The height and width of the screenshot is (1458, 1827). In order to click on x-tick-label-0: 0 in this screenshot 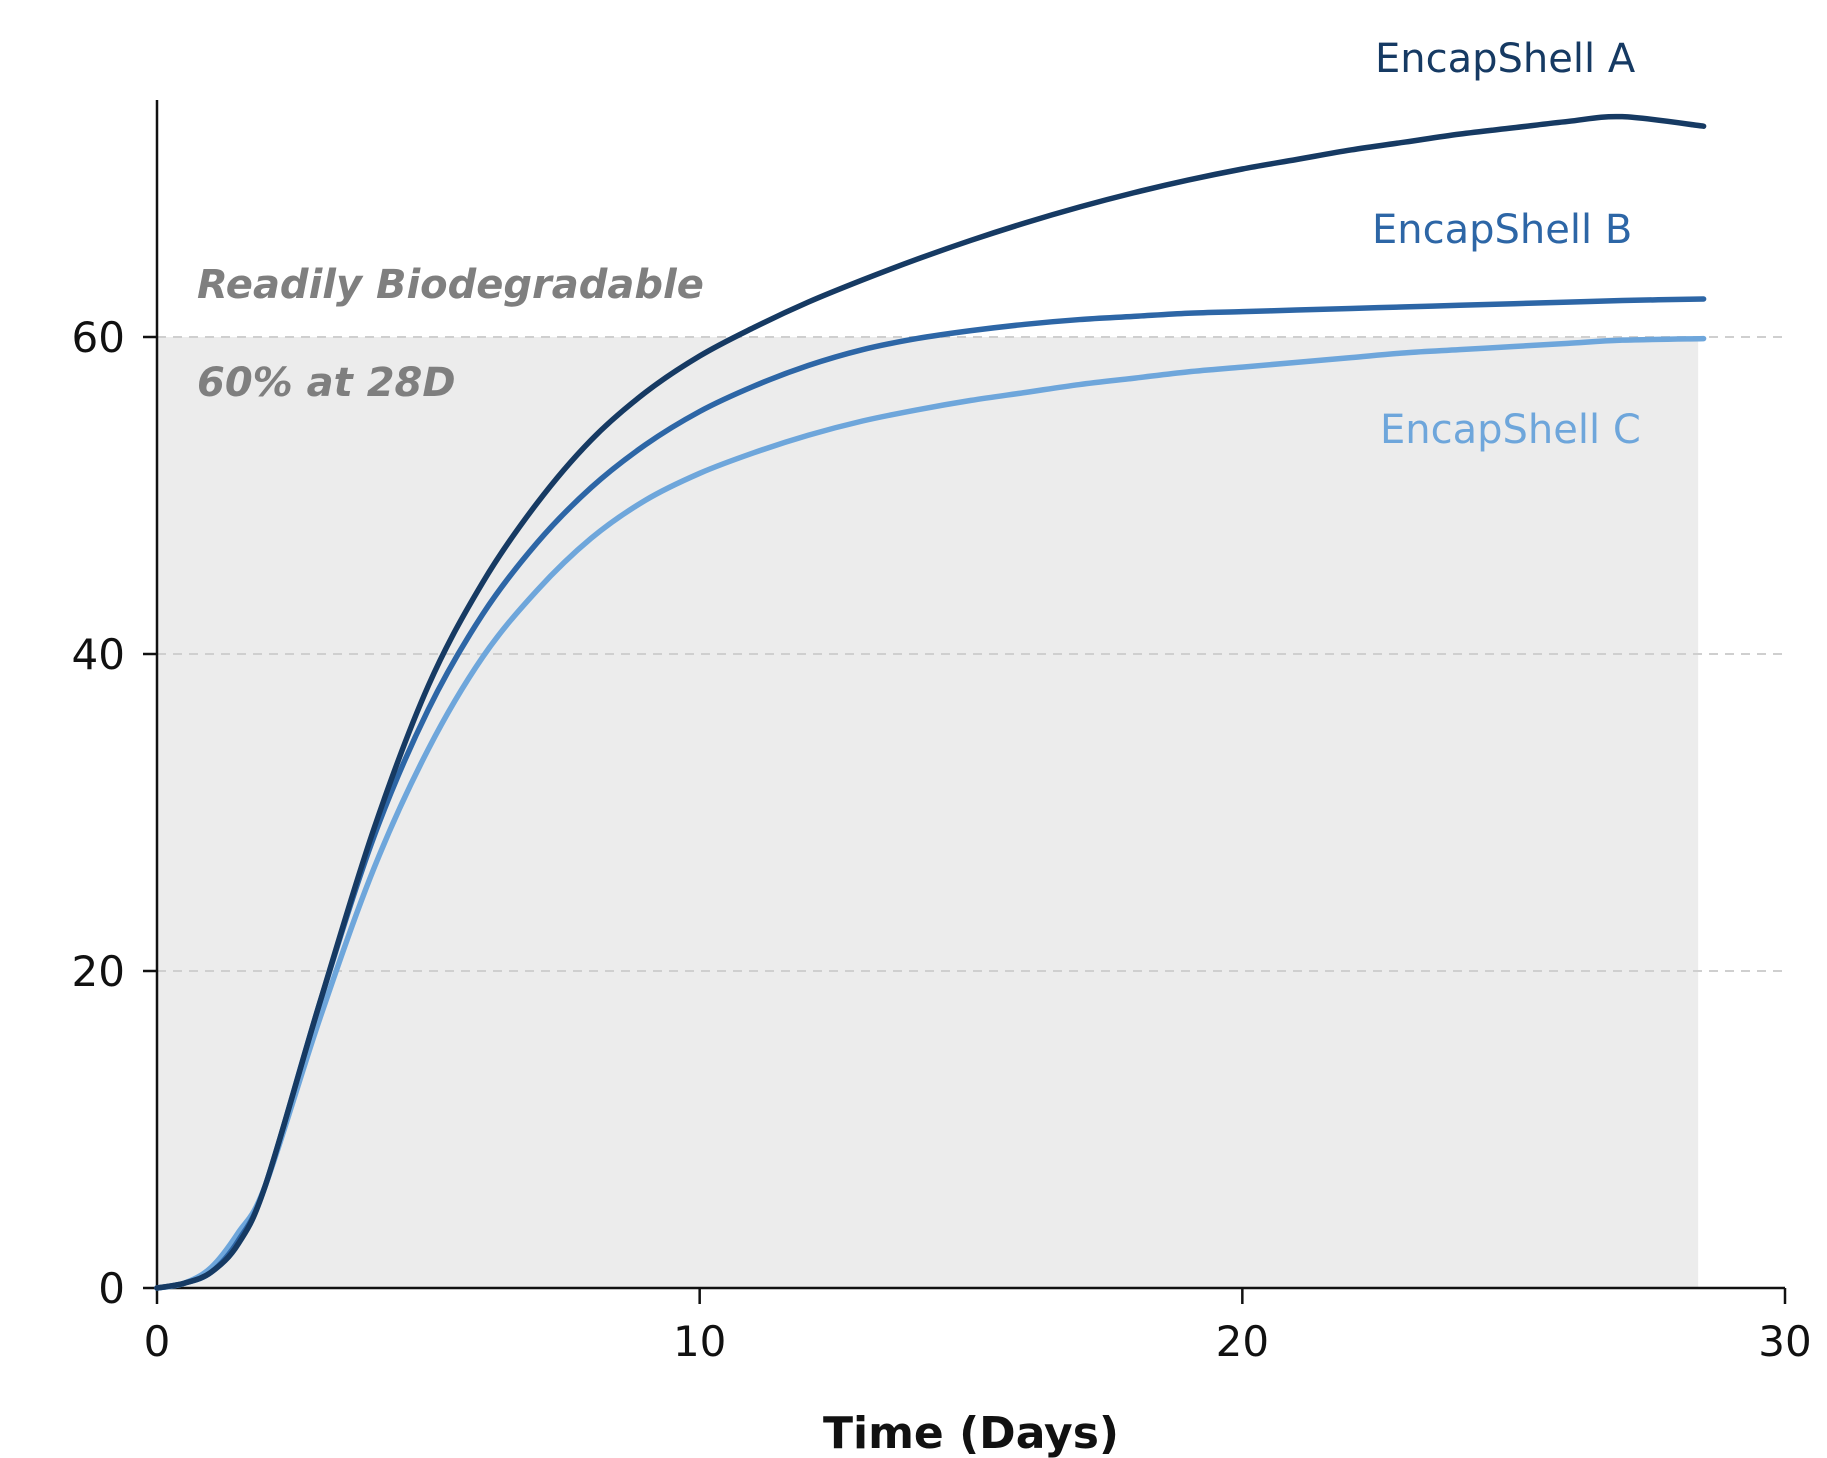, I will do `click(157, 1341)`.